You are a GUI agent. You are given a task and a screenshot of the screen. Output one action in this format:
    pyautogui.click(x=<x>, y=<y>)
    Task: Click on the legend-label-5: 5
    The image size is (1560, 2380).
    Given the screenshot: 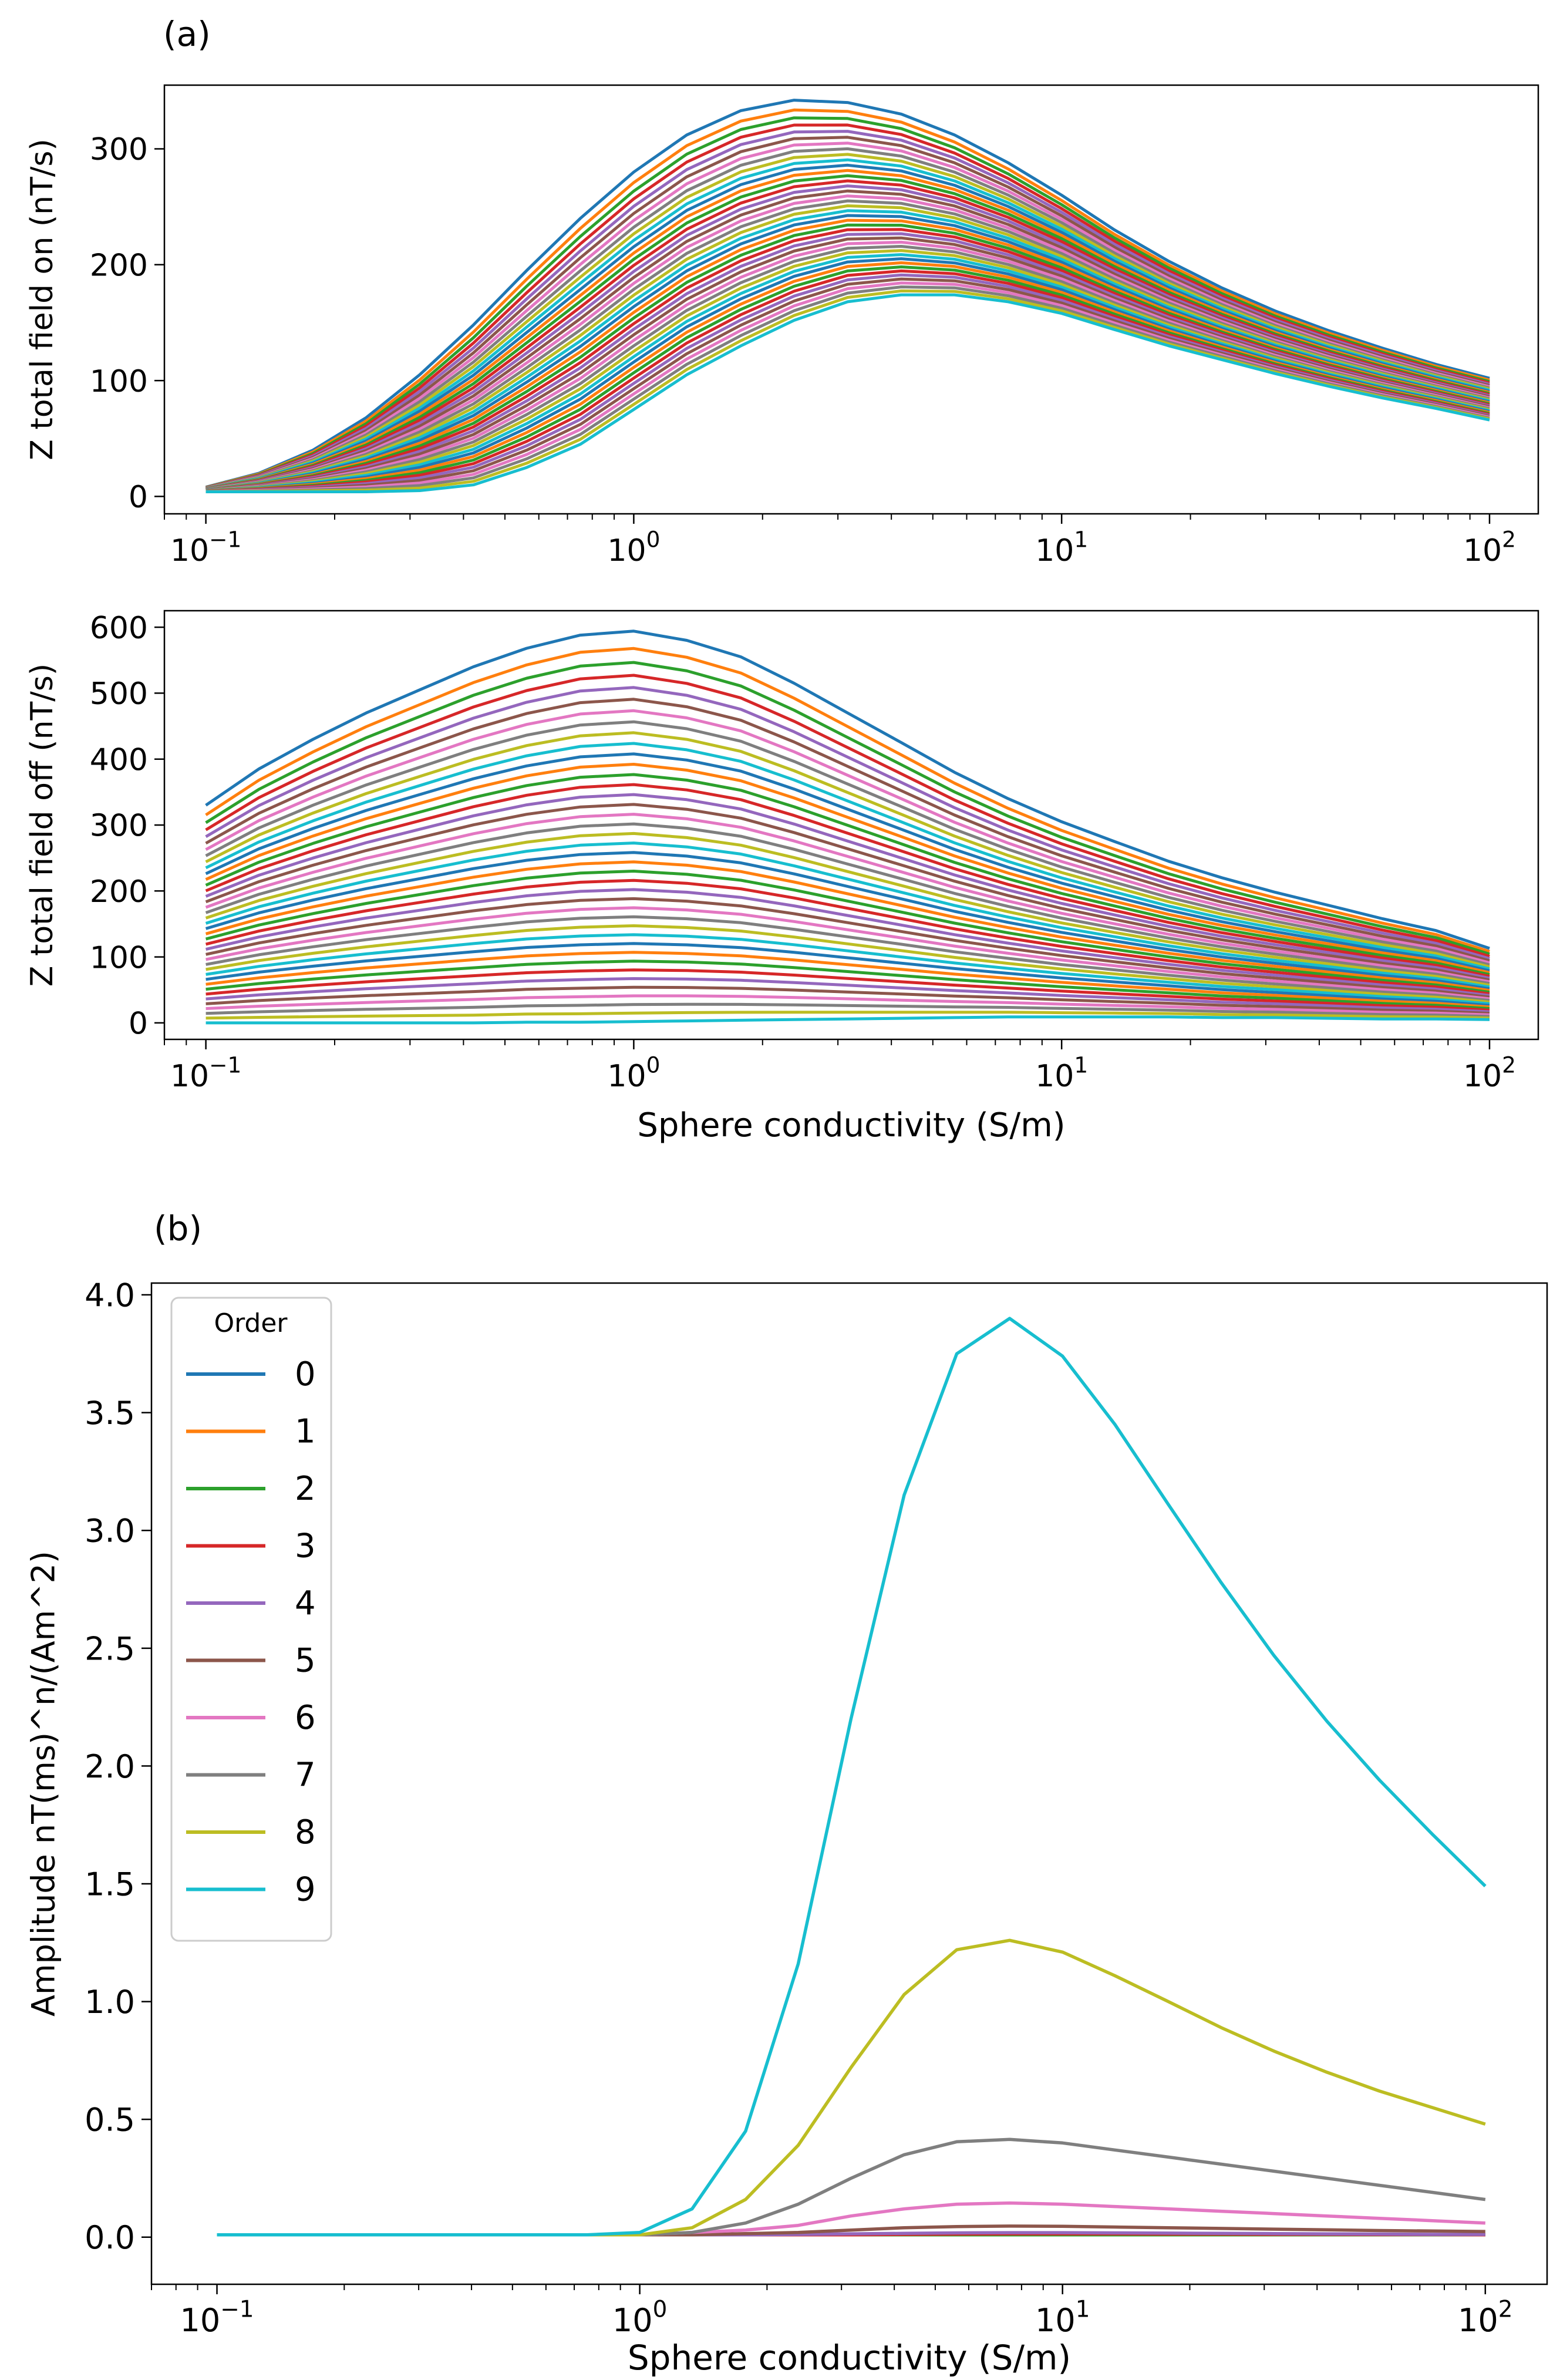 What is the action you would take?
    pyautogui.click(x=305, y=1661)
    